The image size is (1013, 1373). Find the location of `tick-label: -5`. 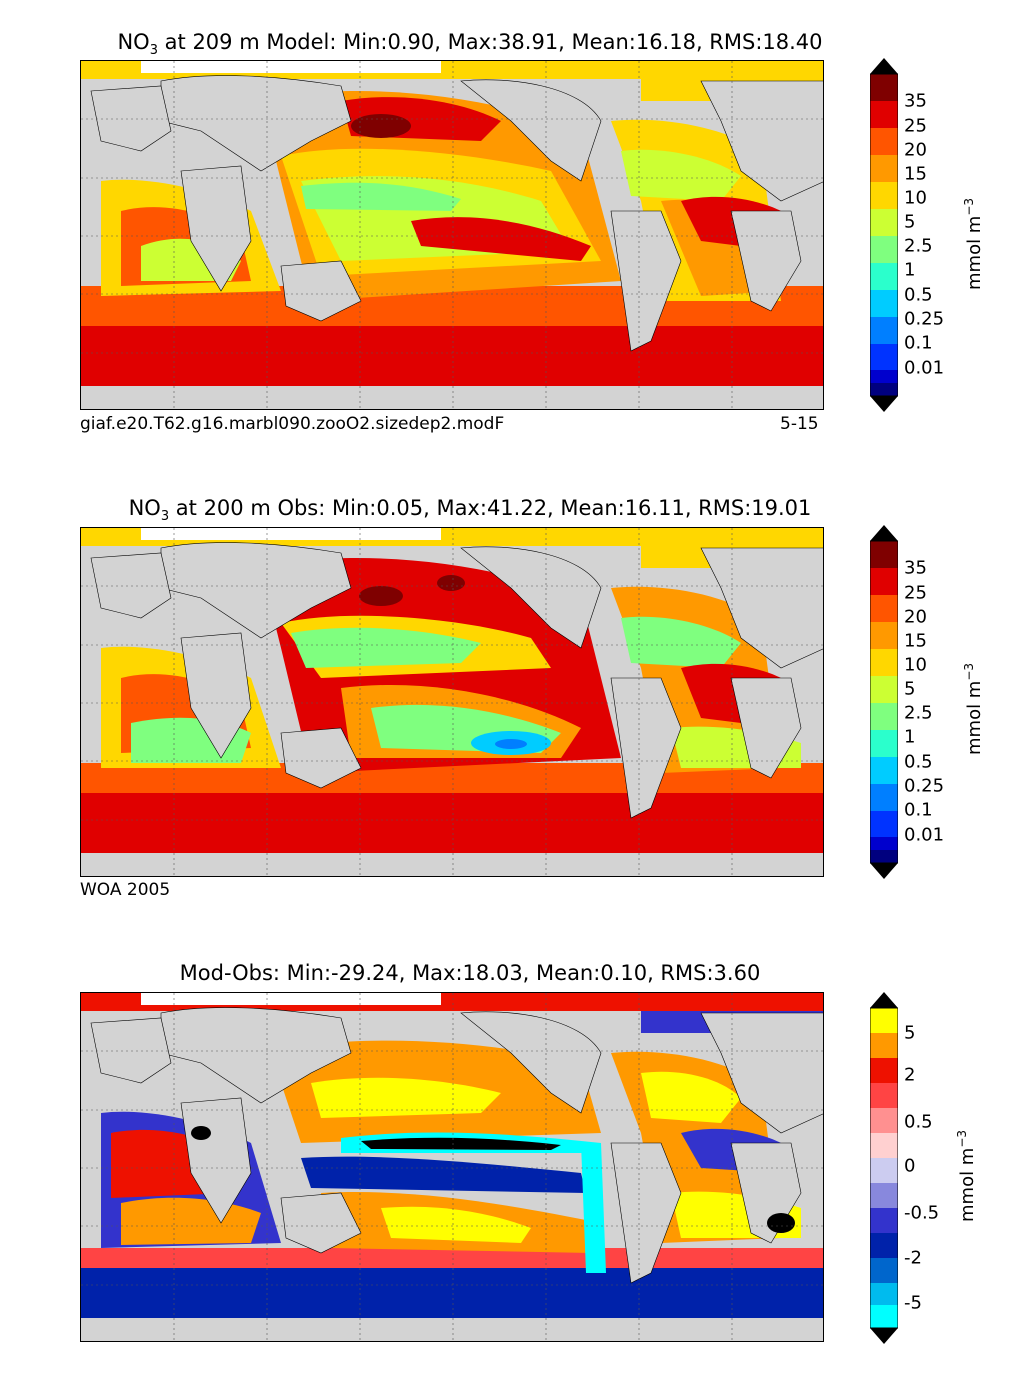

tick-label: -5 is located at coordinates (913, 1303).